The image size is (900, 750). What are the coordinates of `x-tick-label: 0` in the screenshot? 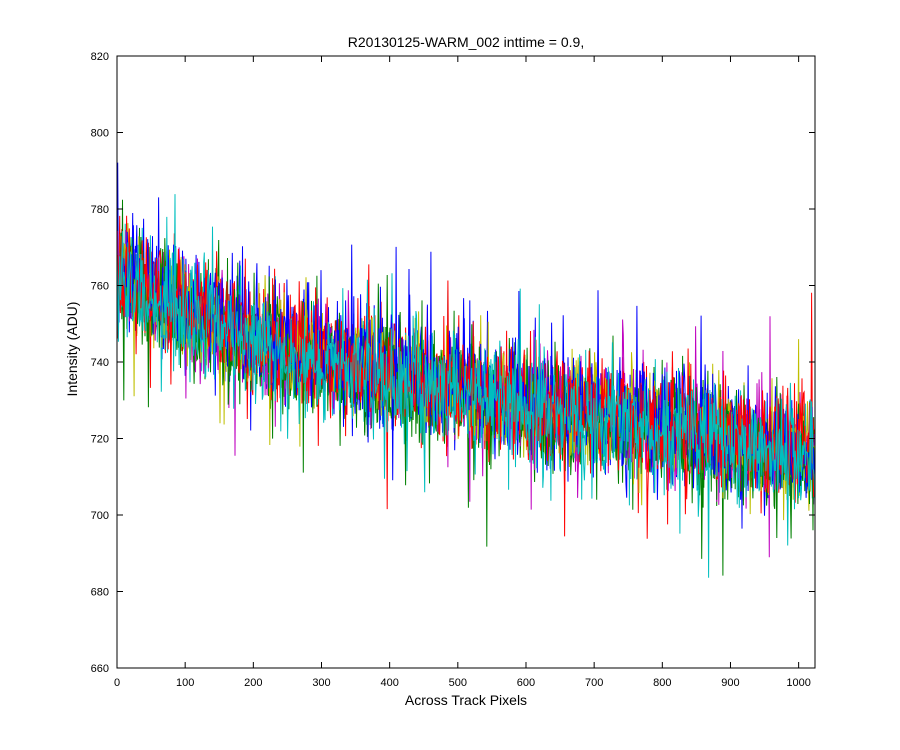 It's located at (117, 683).